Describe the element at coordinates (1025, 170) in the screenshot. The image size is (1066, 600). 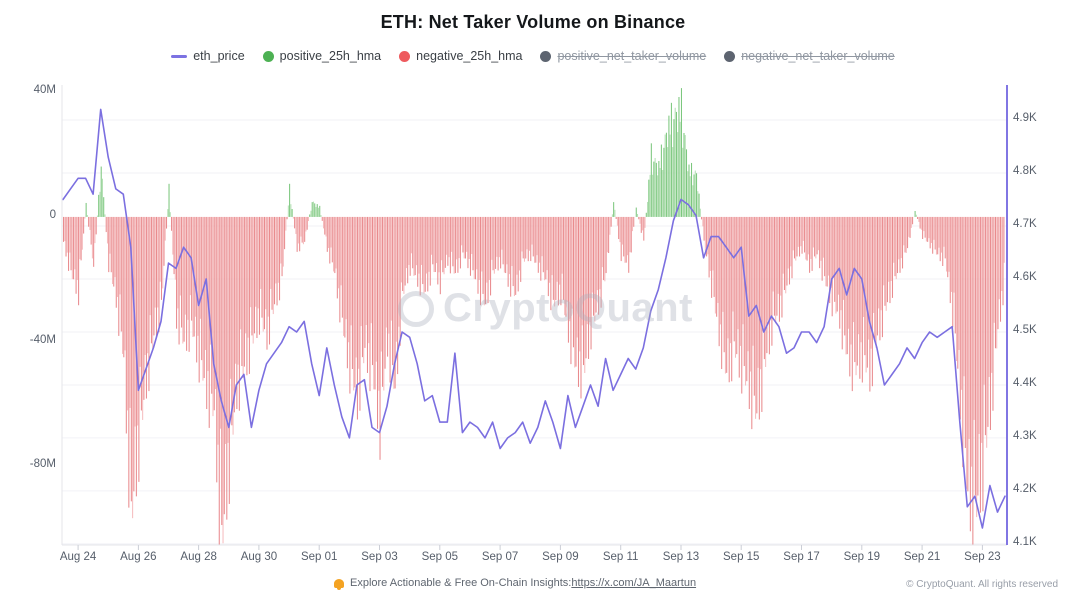
I see `right-axis-label: 4.8K` at that location.